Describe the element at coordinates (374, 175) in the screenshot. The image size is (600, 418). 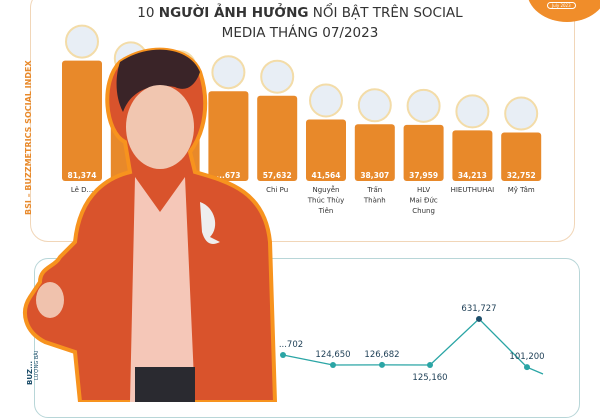
I see `bar-value-label: 38,307` at that location.